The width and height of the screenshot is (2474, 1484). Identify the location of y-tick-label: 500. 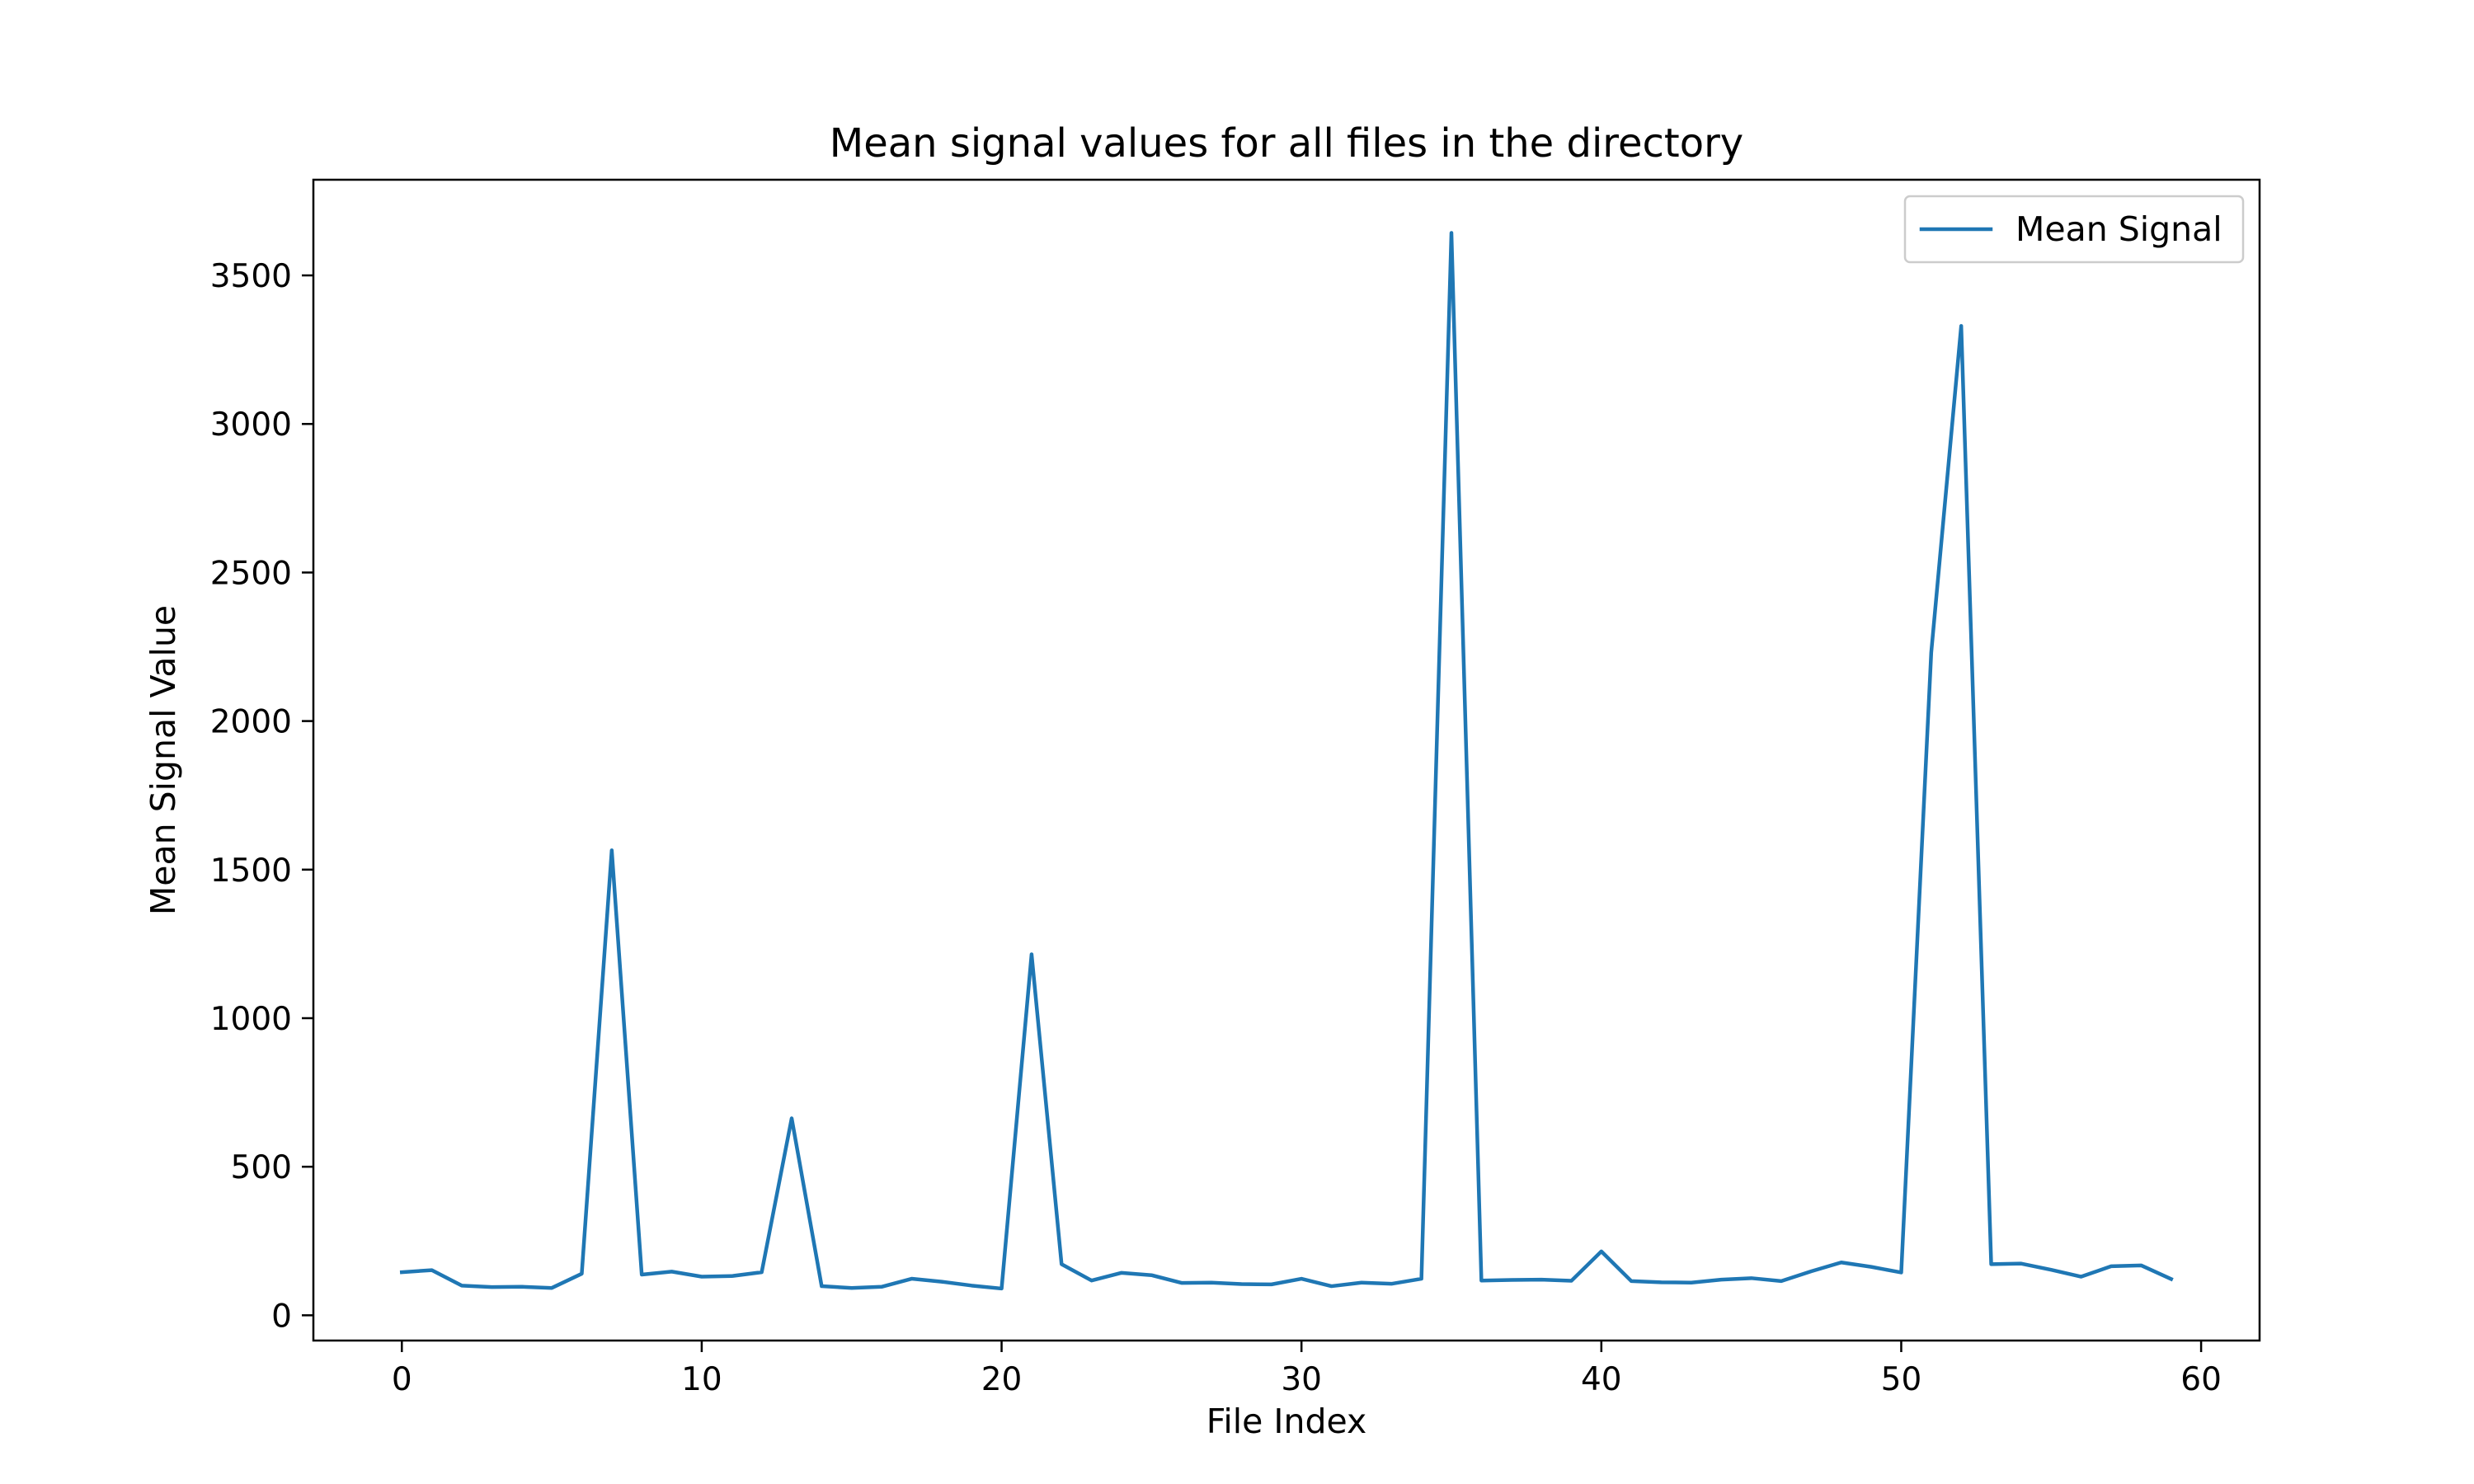
(261, 1167).